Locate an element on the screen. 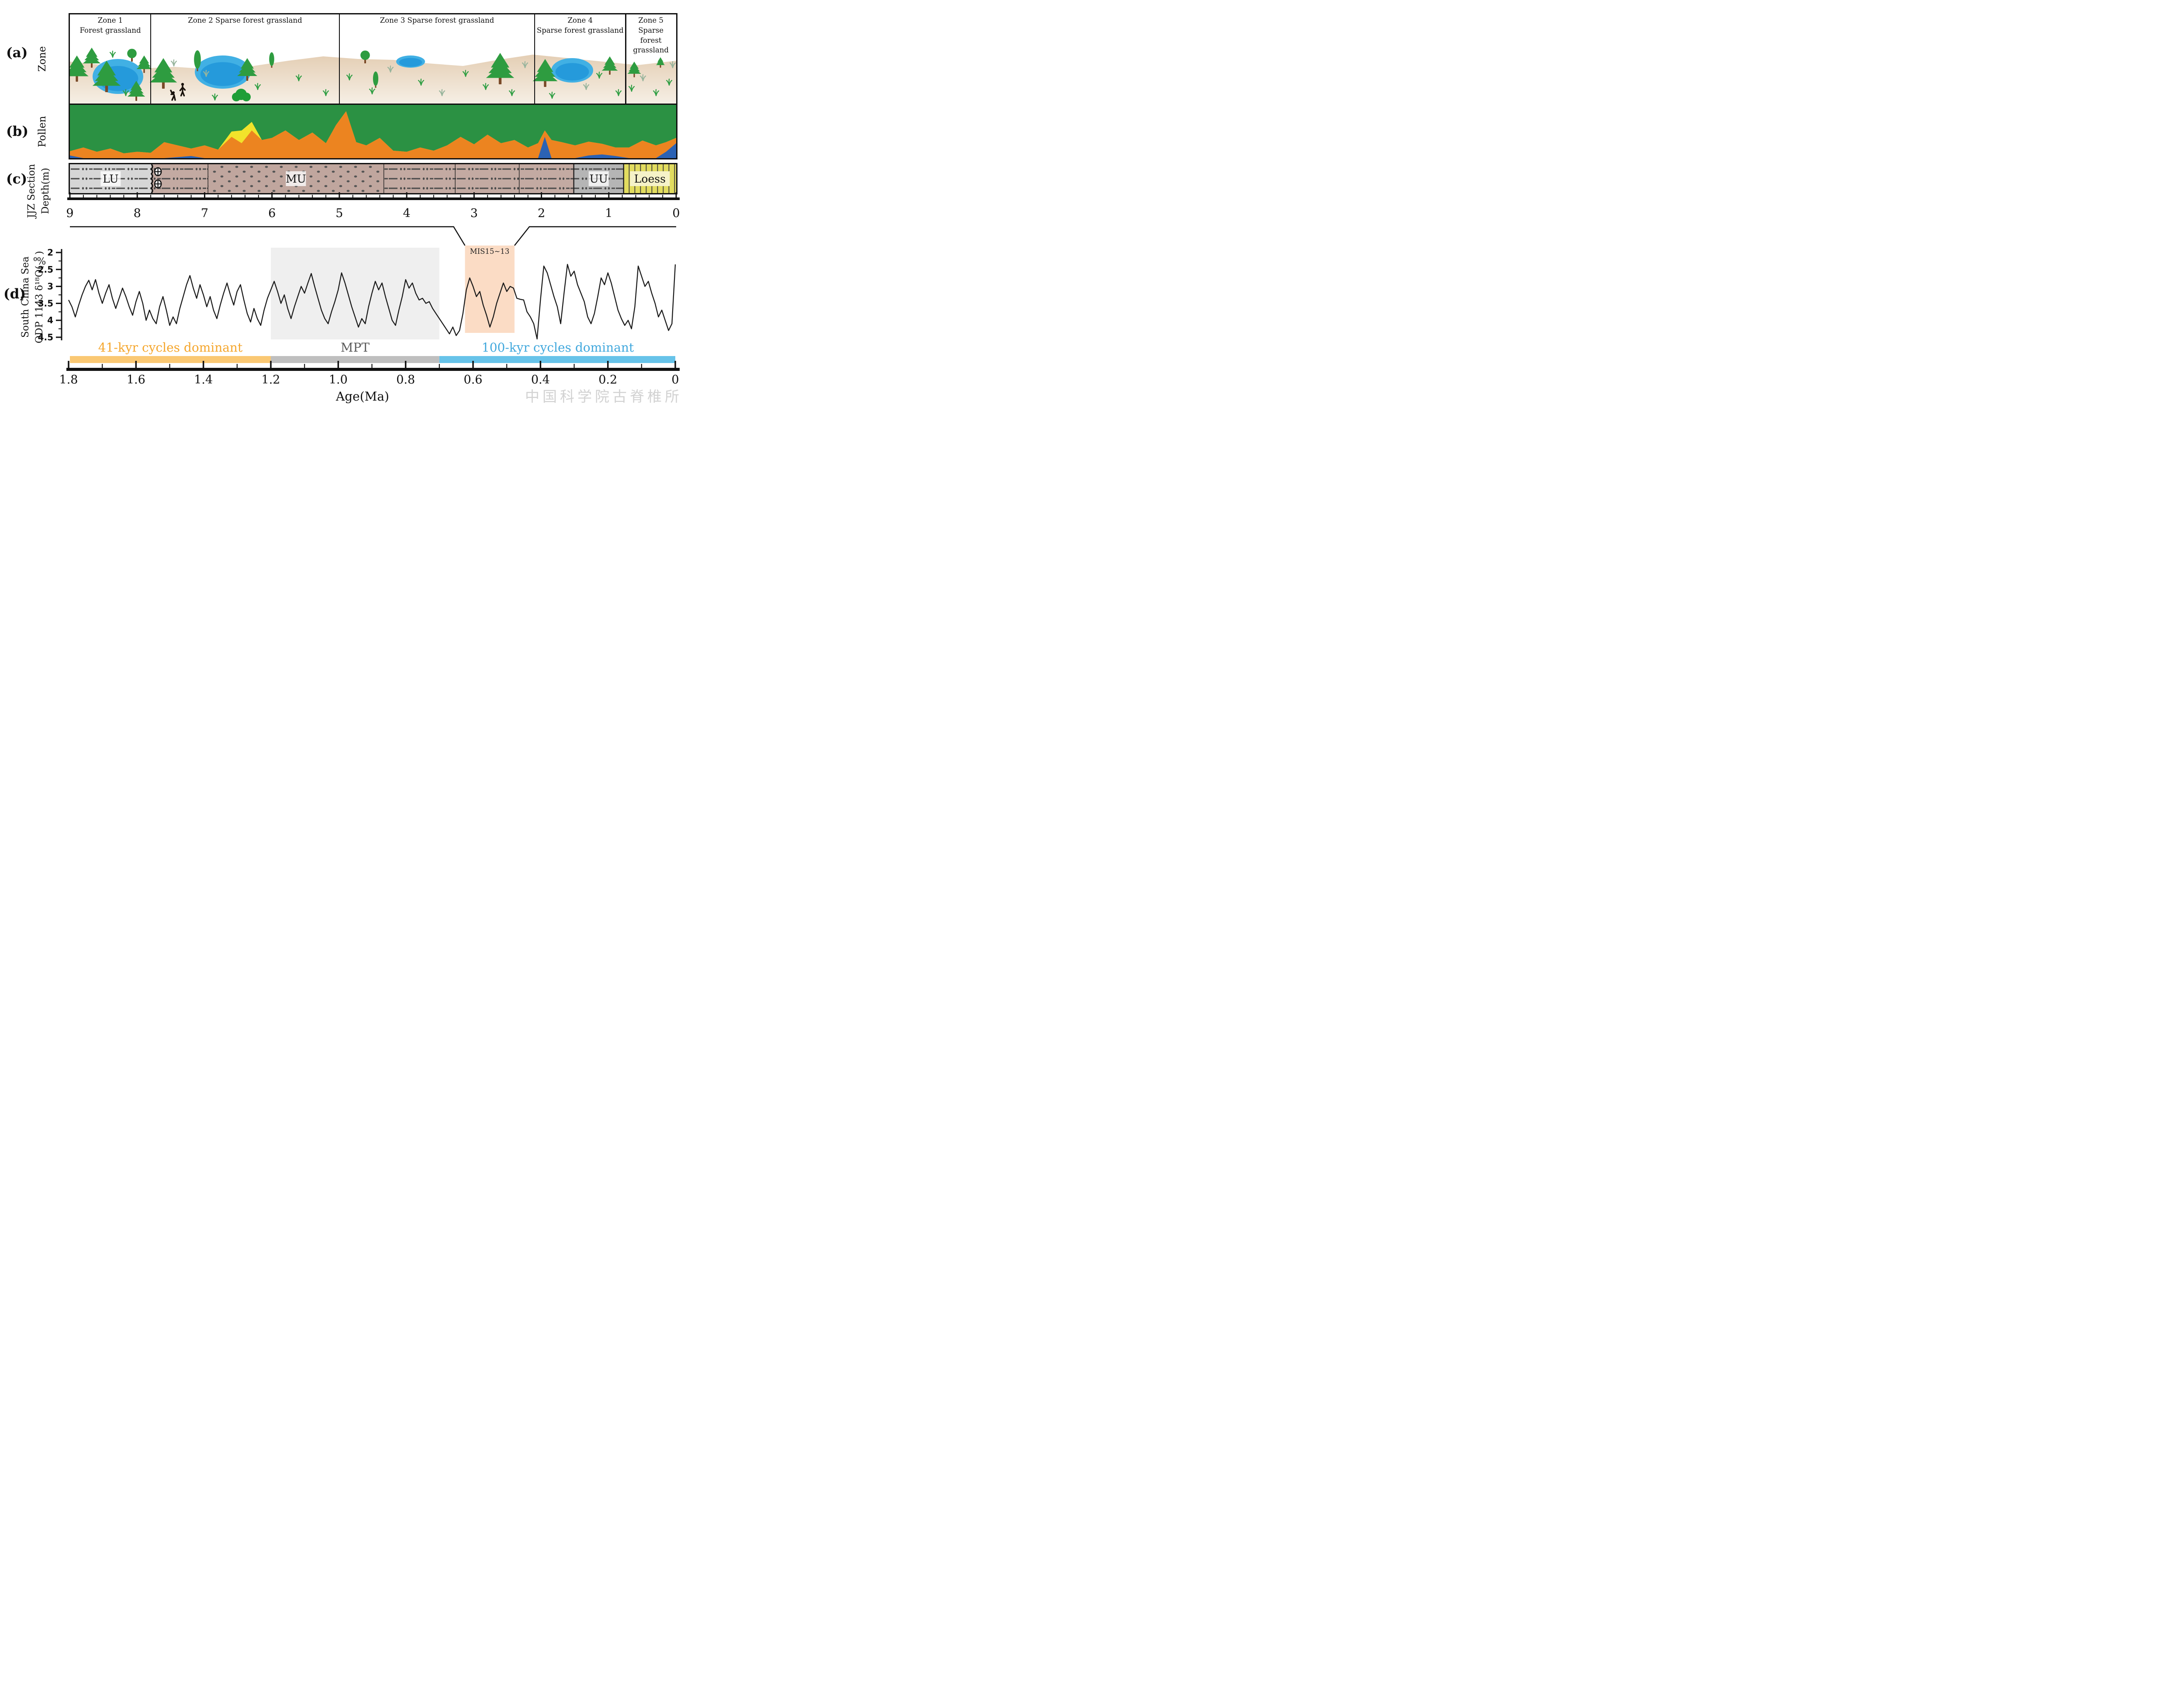 This screenshot has width=2184, height=1702. age-tick-label: 1.8 is located at coordinates (68, 380).